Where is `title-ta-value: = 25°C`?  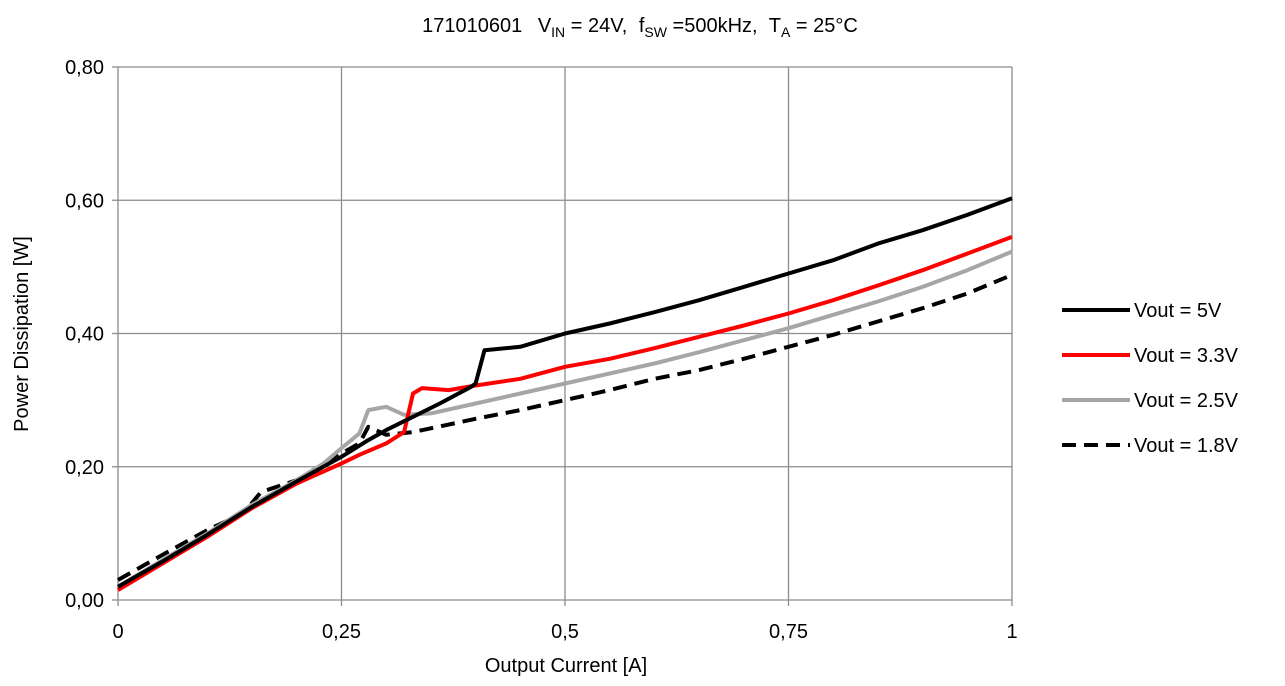 title-ta-value: = 25°C is located at coordinates (823, 26).